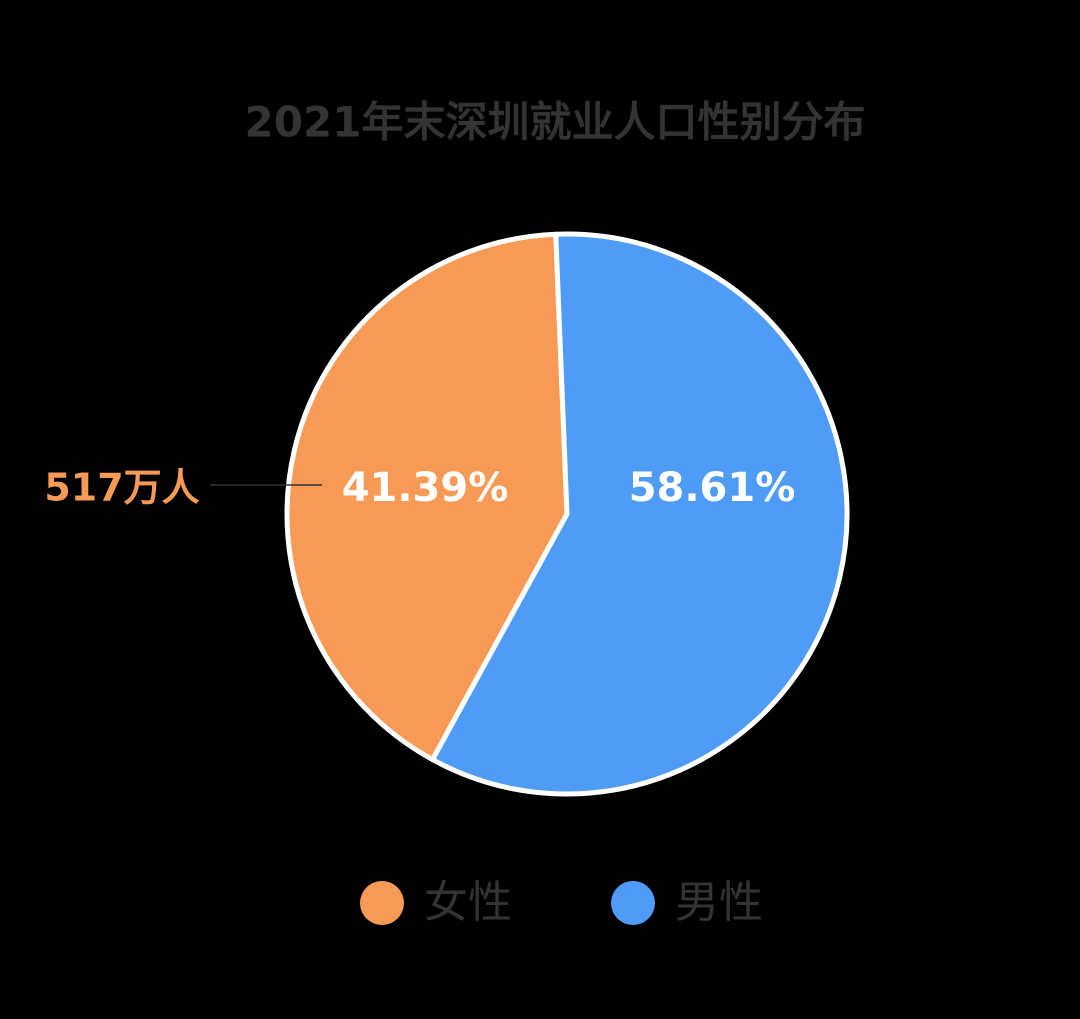 This screenshot has height=1019, width=1080. I want to click on legend-label: 女性, so click(468, 902).